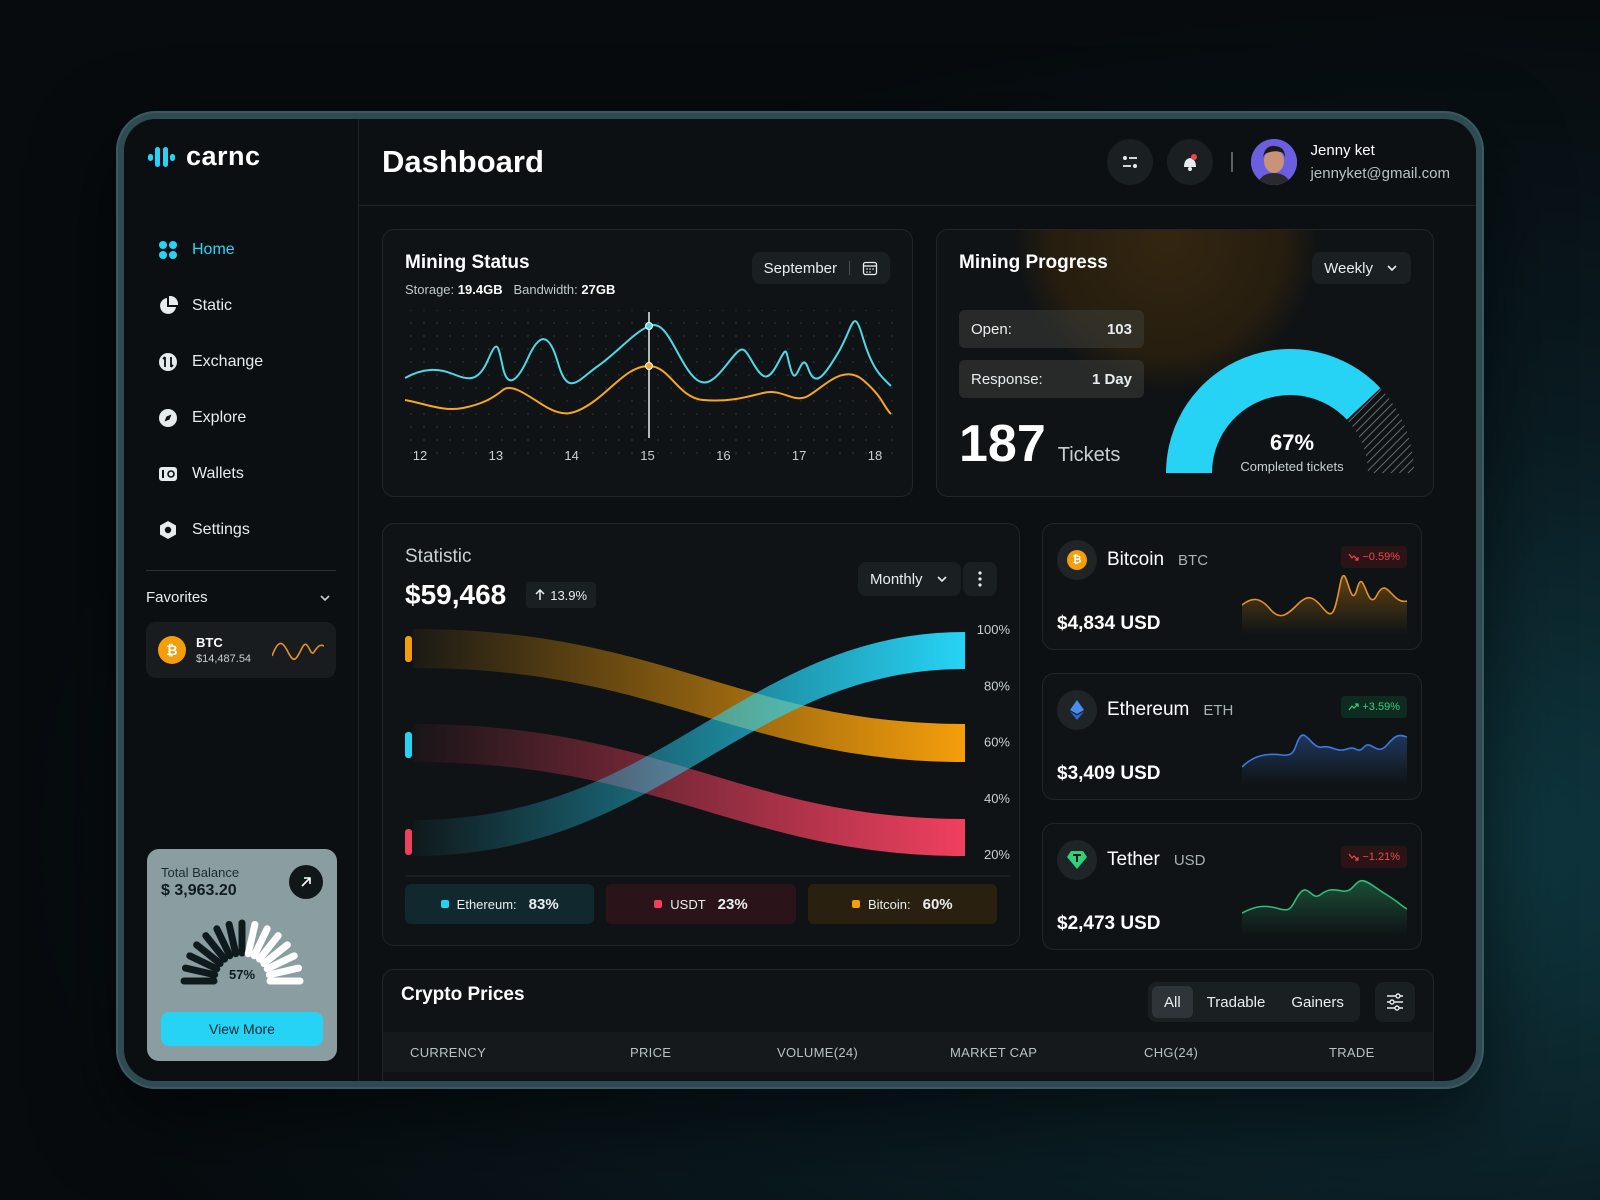 This screenshot has width=1600, height=1200. Describe the element at coordinates (818, 1052) in the screenshot. I see `column-header: VOLUME(24)` at that location.